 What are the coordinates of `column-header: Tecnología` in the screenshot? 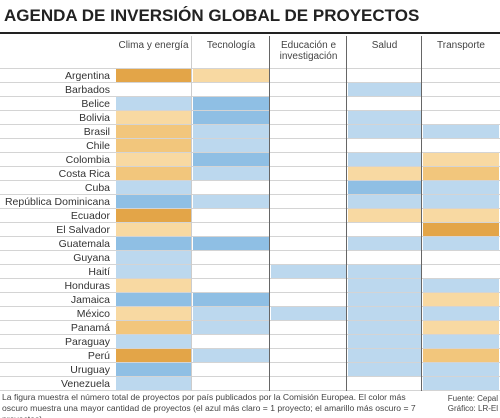 It's located at (231, 45).